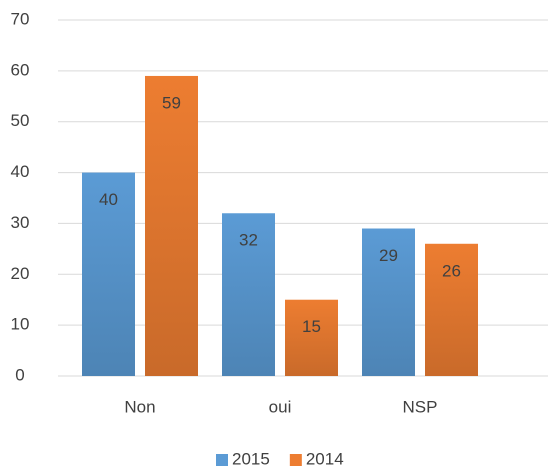  What do you see at coordinates (280, 406) in the screenshot?
I see `x-tick-label: oui` at bounding box center [280, 406].